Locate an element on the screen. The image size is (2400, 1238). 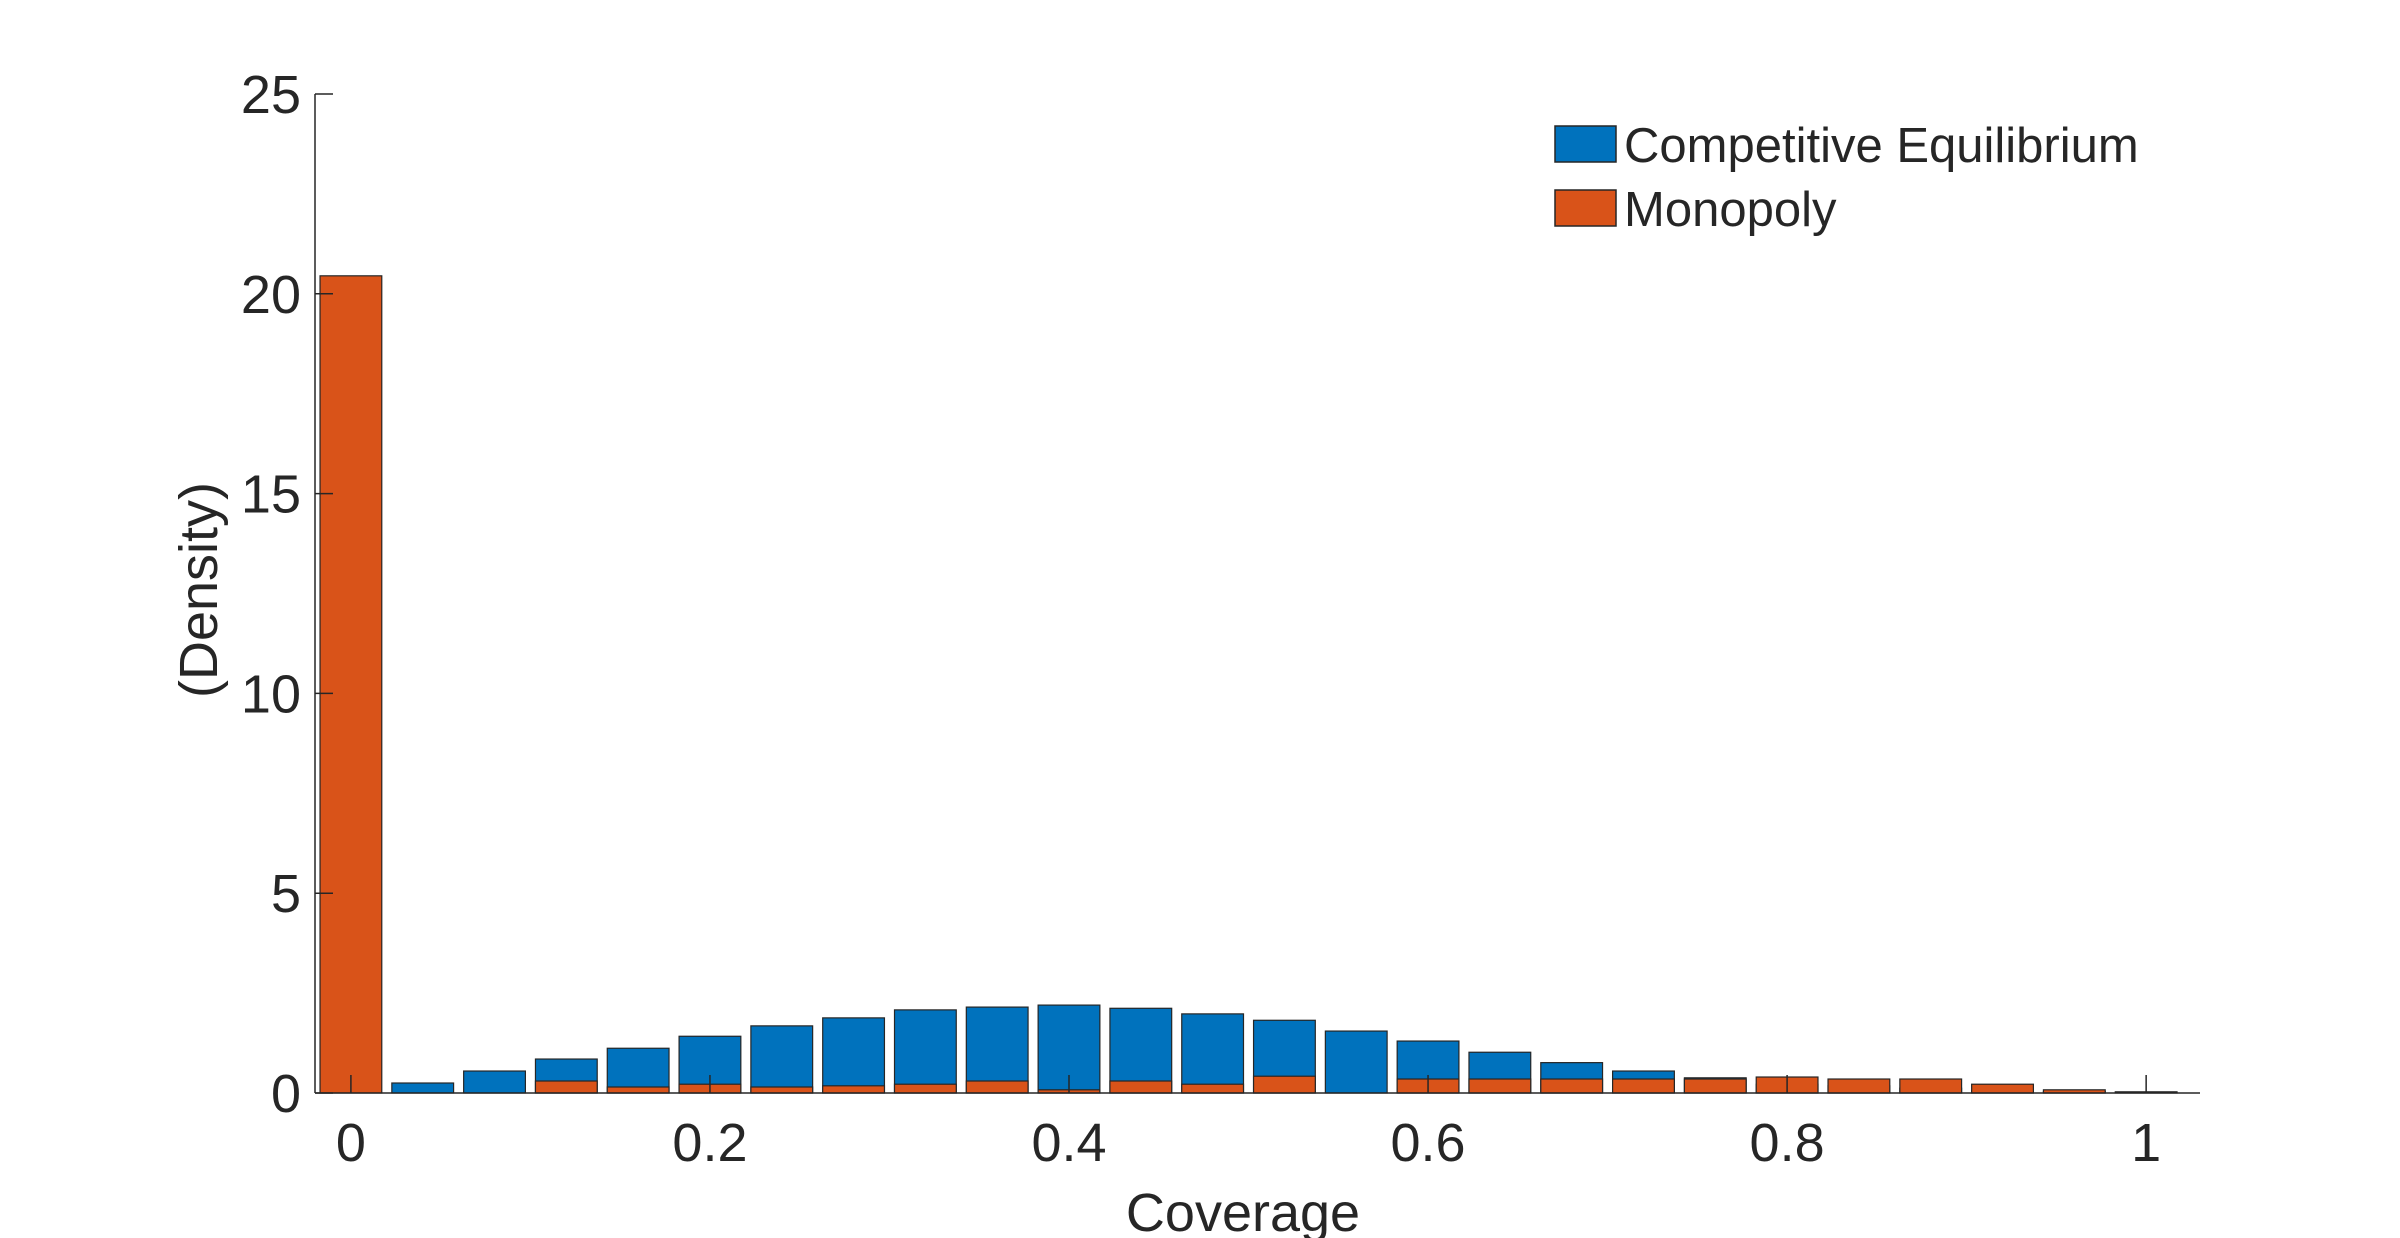
legend: Competitive Equilibrium Monopoly is located at coordinates (1846, 178).